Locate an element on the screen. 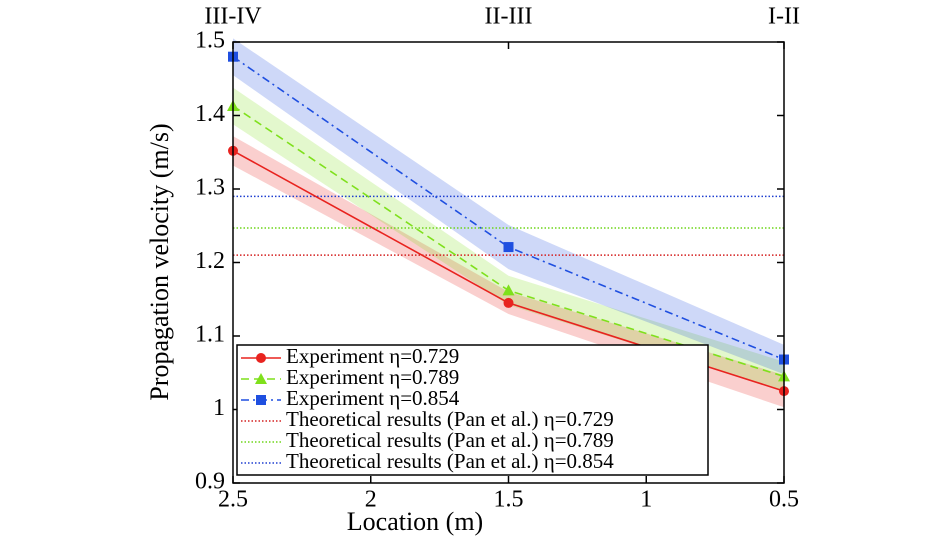 The image size is (946, 548). legend-label: Theoretical results (Pan et al.) η=0.854 is located at coordinates (450, 461).